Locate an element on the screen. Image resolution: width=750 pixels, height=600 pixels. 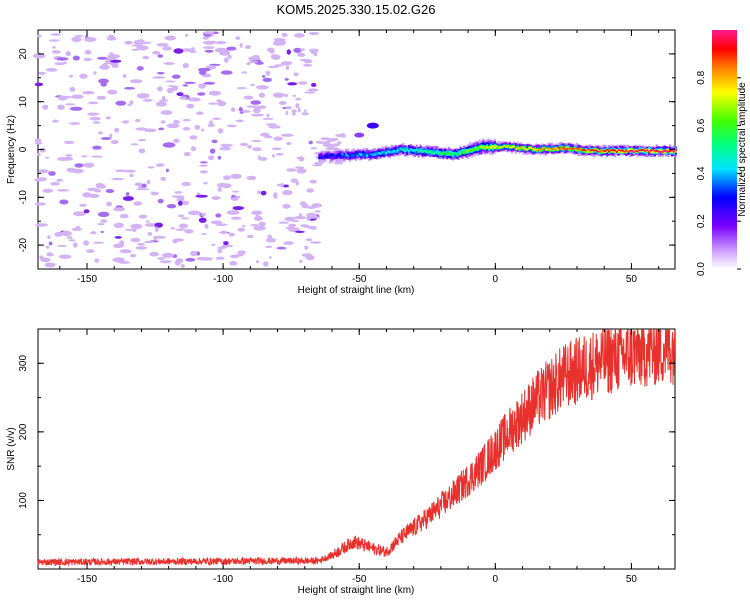
snr-ytick-label: 200 is located at coordinates (23, 431).